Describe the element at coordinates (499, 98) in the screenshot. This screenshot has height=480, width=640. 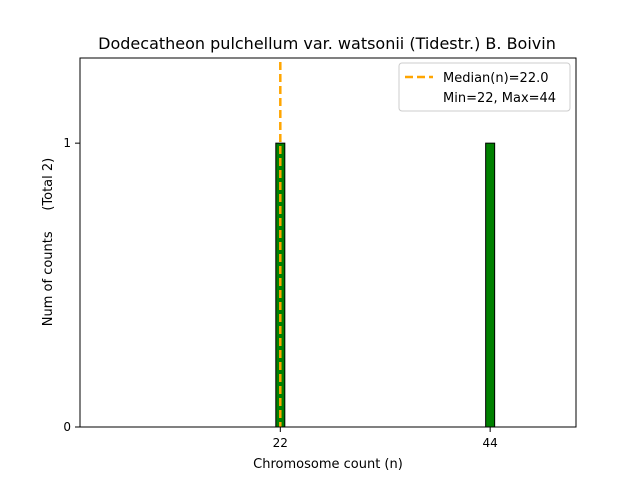
I see `legend-entry-range: Min=22, Max=44` at that location.